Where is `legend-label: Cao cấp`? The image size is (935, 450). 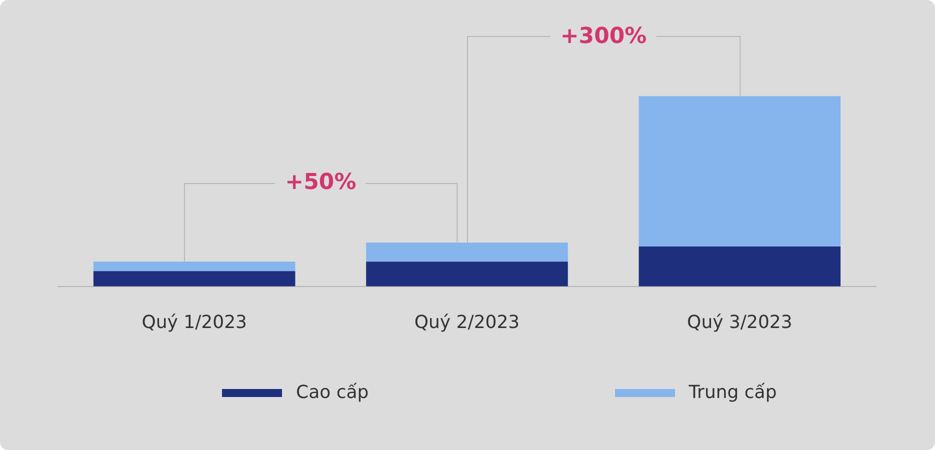
legend-label: Cao cấp is located at coordinates (332, 392).